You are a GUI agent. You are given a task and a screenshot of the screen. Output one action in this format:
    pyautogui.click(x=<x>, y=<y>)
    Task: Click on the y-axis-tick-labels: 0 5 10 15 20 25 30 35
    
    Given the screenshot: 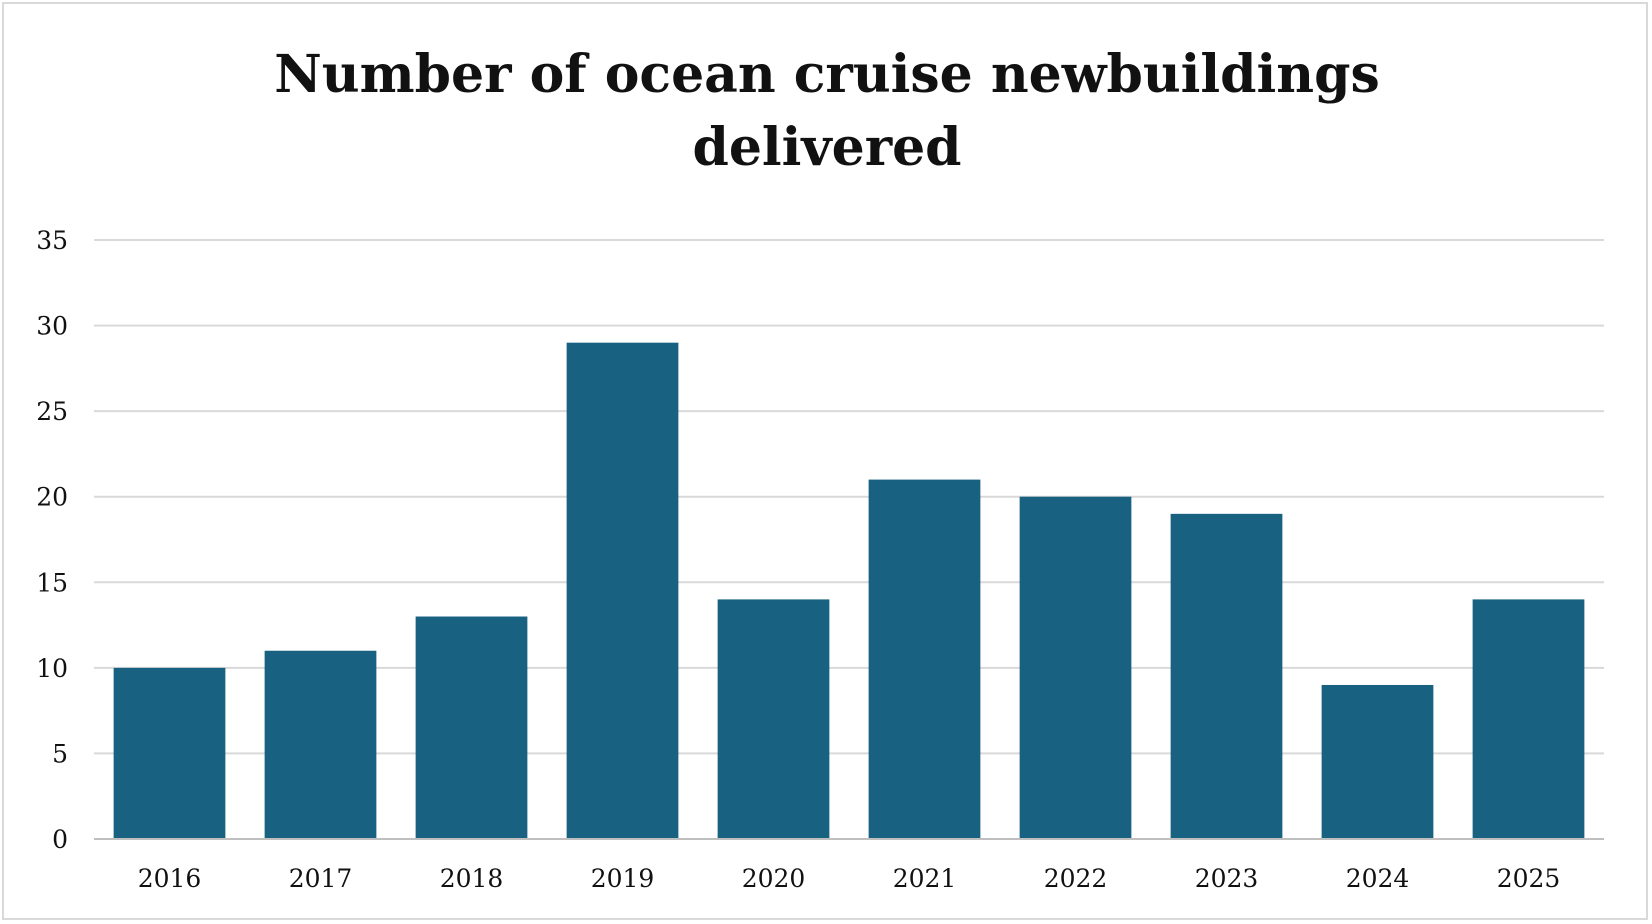 What is the action you would take?
    pyautogui.click(x=52, y=540)
    